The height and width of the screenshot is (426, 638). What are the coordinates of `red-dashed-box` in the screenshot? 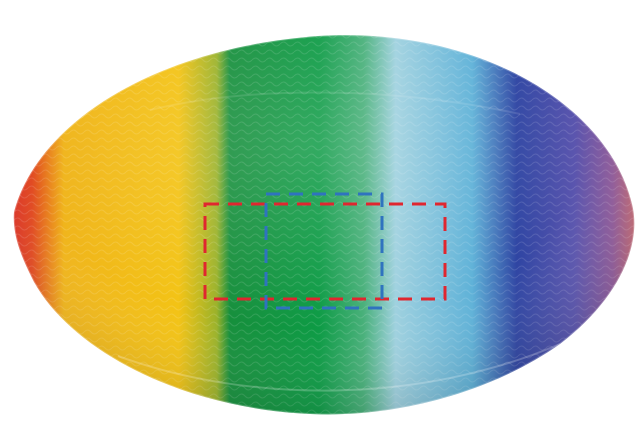 It's located at (325, 251).